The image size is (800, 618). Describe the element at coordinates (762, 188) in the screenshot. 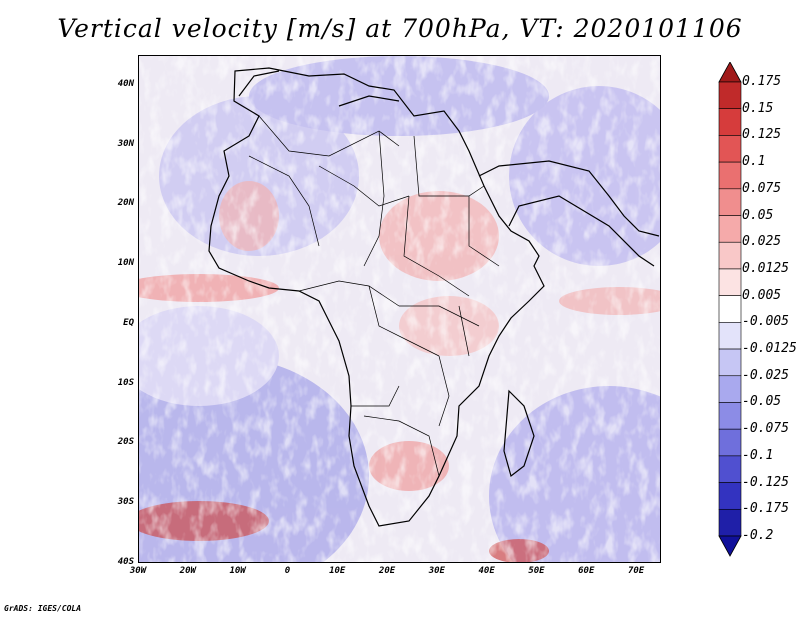

I see `colorbar-level-label: 0.075` at that location.